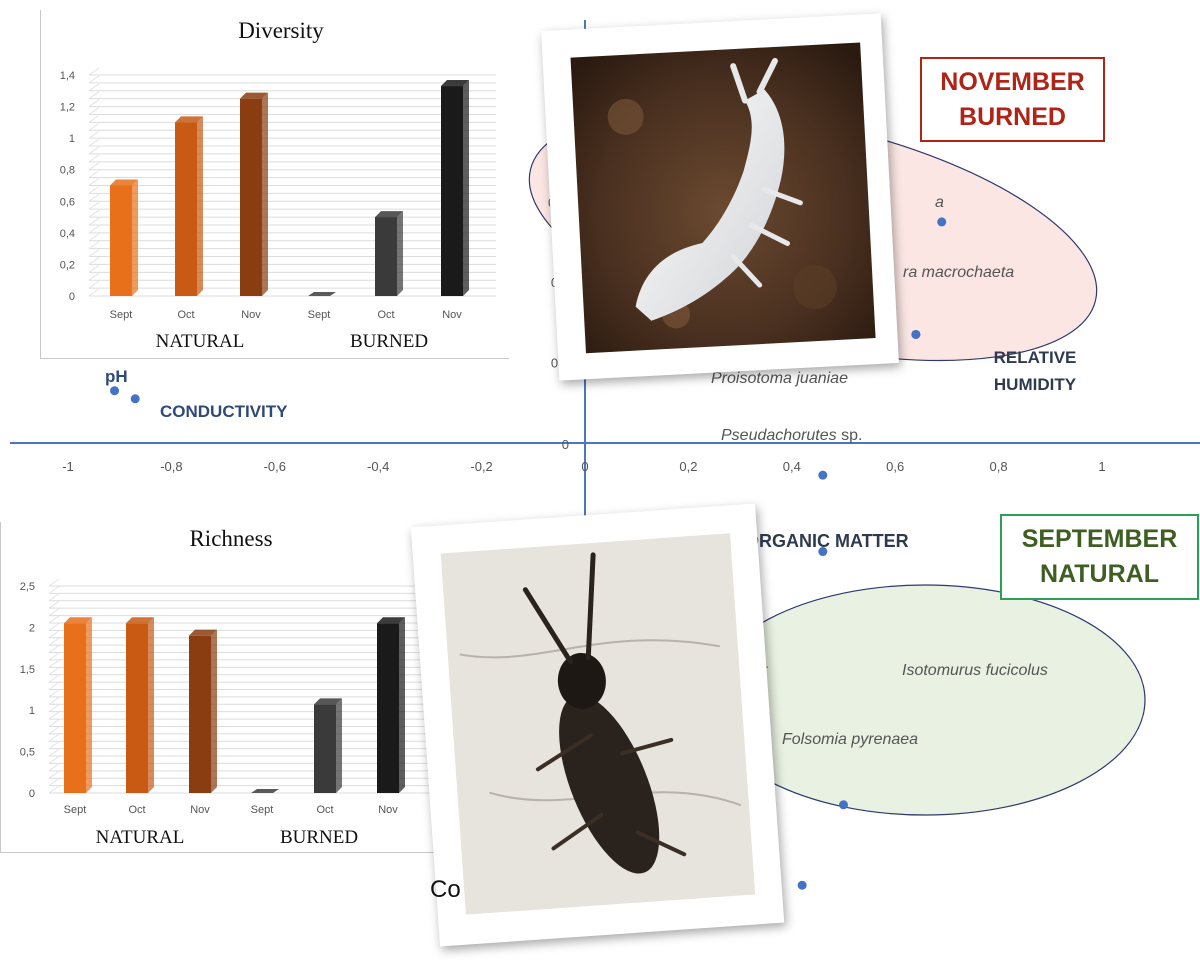  Describe the element at coordinates (792, 466) in the screenshot. I see `x-tick-label: 0,4` at that location.